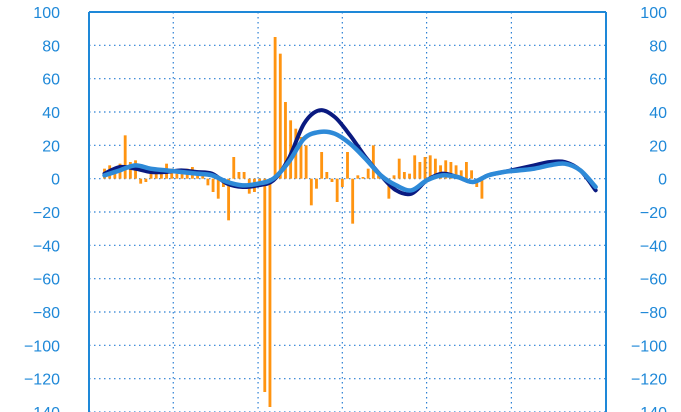 The height and width of the screenshot is (412, 681). What do you see at coordinates (46, 213) in the screenshot?
I see `y-tick-label-left: −20` at bounding box center [46, 213].